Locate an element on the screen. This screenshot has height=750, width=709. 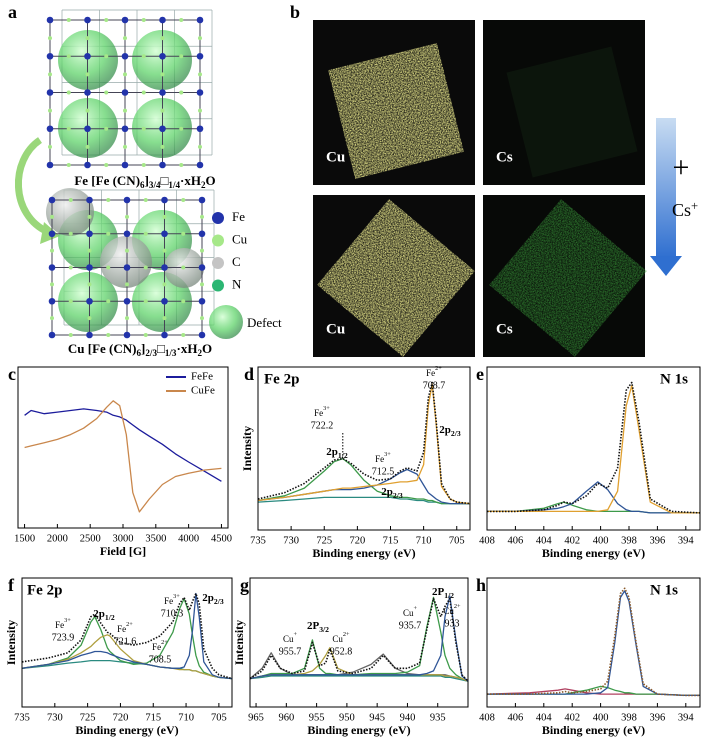
spectrum-title: N 1s is located at coordinates (674, 379).